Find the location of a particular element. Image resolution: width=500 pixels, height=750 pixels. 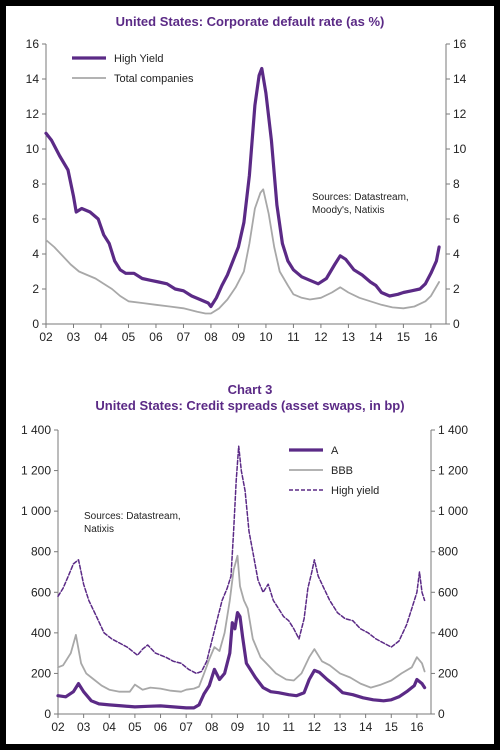

chart2-ytick-label-right: 800 is located at coordinates (448, 552).